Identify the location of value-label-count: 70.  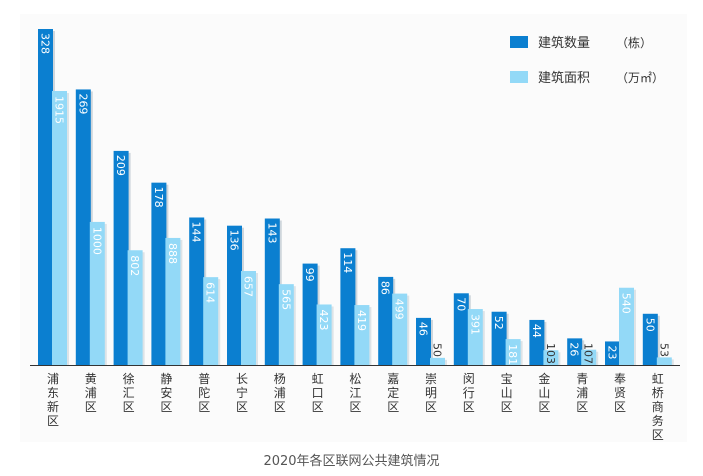
(460, 304).